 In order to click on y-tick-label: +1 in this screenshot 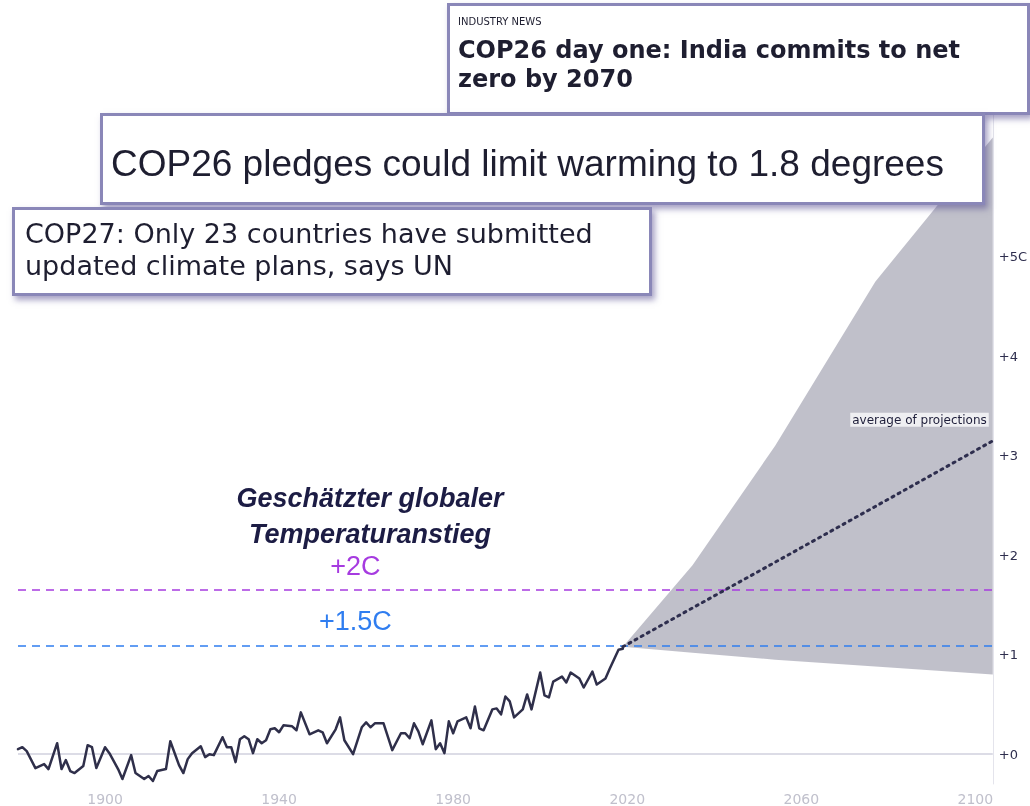, I will do `click(1008, 655)`.